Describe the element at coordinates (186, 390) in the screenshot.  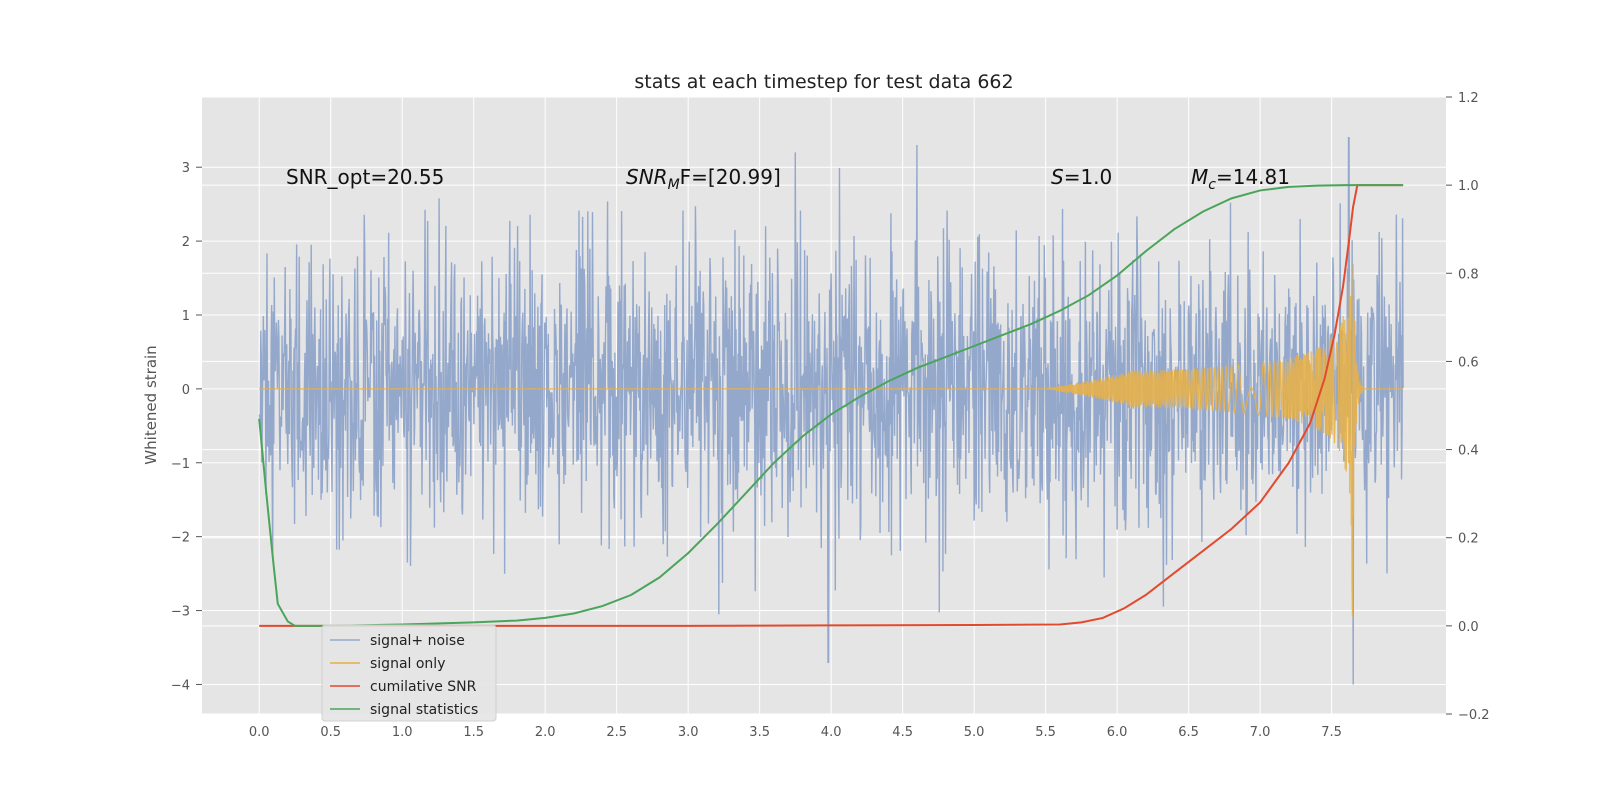
I see `y-tick-label: 0` at that location.